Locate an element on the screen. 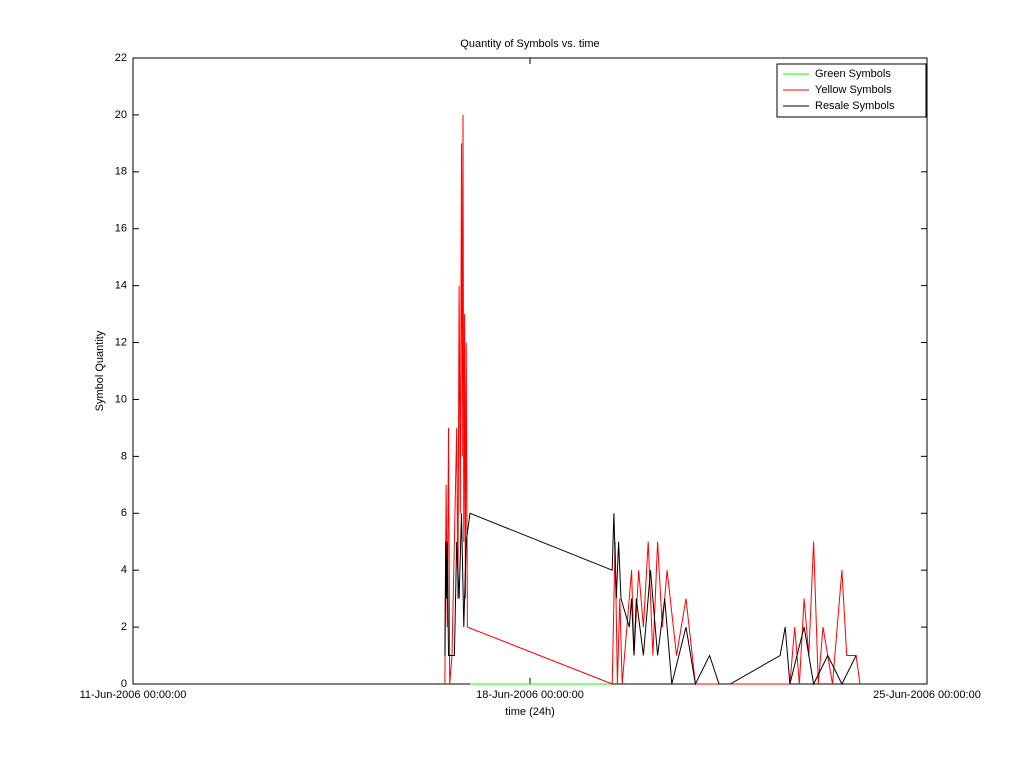 The height and width of the screenshot is (768, 1024). y-tick-label: 18 is located at coordinates (121, 172).